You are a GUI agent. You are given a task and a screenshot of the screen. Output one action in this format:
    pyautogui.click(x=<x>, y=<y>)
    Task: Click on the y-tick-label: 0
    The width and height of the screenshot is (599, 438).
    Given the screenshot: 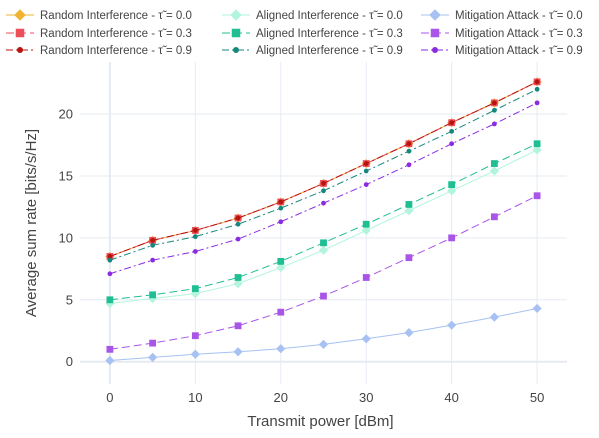 What is the action you would take?
    pyautogui.click(x=69, y=361)
    